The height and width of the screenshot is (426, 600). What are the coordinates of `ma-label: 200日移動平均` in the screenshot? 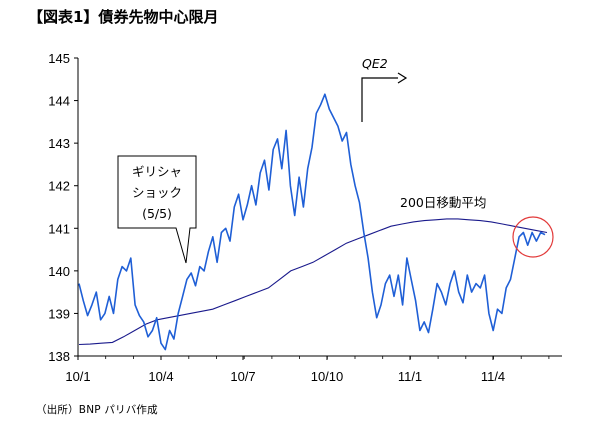 It's located at (443, 202).